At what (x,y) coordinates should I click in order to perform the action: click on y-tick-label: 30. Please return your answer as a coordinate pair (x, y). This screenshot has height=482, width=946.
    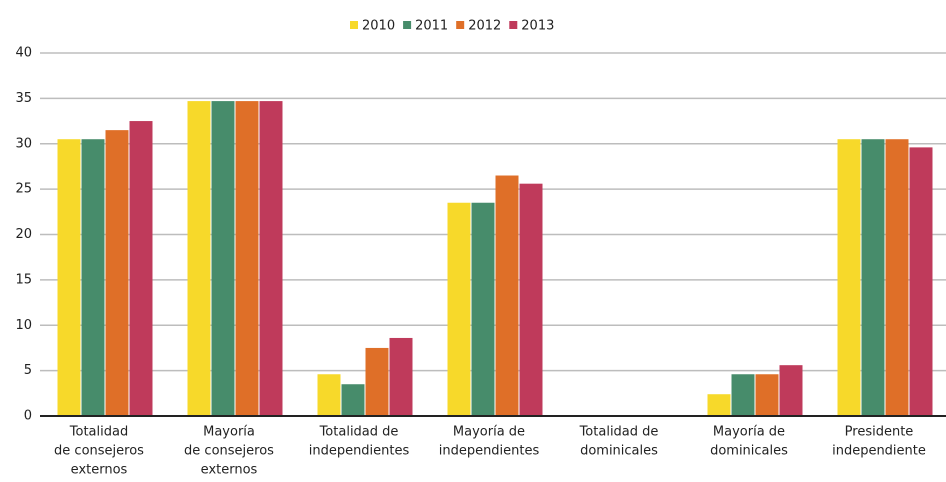
    Looking at the image, I should click on (23, 143).